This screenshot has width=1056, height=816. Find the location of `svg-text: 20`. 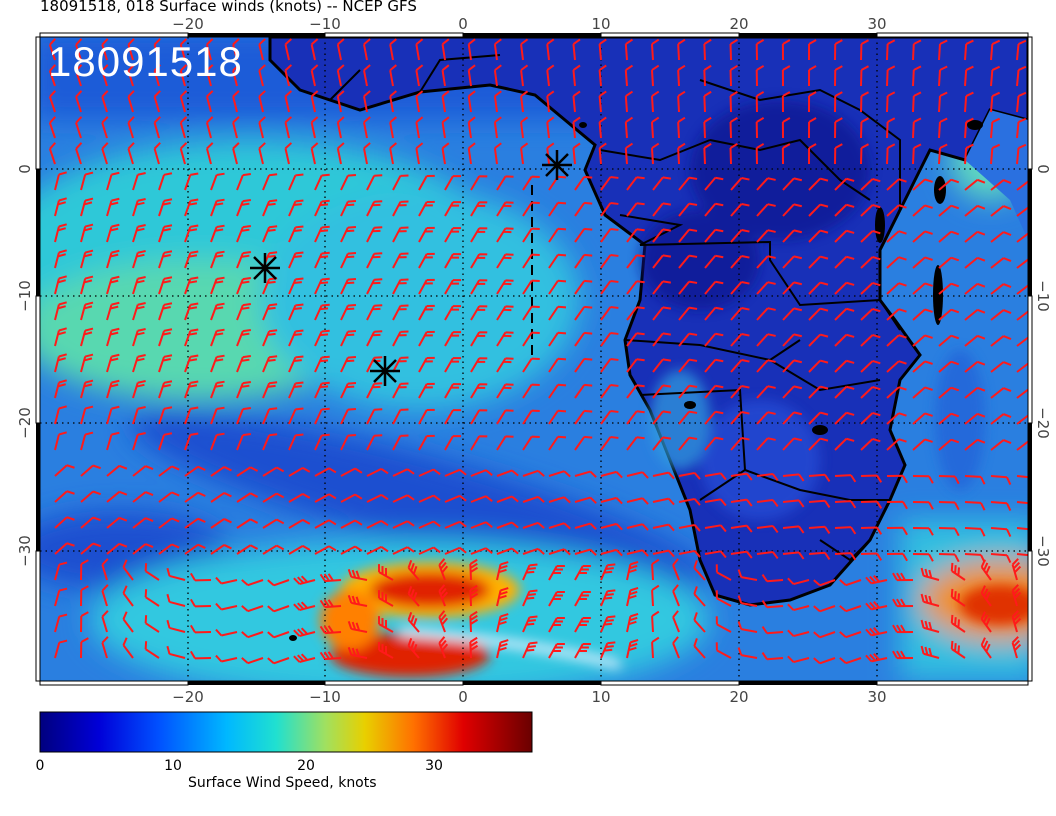

svg-text: 20 is located at coordinates (738, 24).